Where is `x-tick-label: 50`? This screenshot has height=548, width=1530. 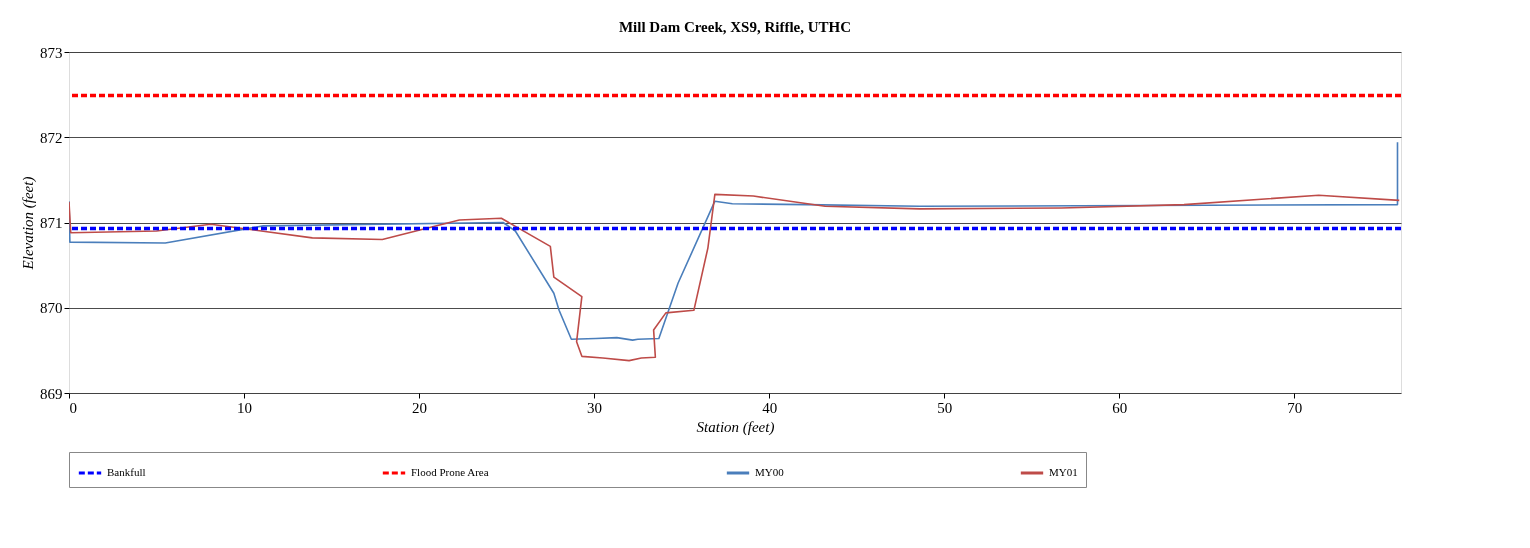 x-tick-label: 50 is located at coordinates (945, 407).